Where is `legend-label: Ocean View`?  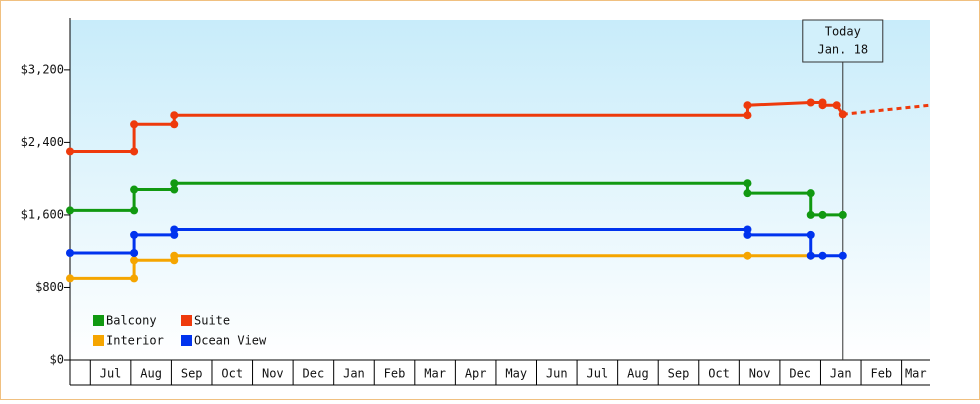
legend-label: Ocean View is located at coordinates (230, 341).